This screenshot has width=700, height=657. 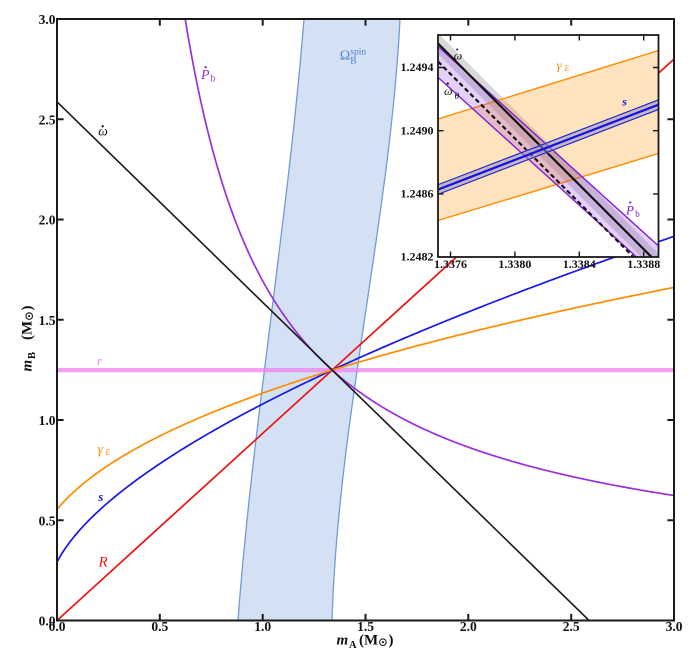 What do you see at coordinates (457, 97) in the screenshot?
I see `svg-text: θ` at bounding box center [457, 97].